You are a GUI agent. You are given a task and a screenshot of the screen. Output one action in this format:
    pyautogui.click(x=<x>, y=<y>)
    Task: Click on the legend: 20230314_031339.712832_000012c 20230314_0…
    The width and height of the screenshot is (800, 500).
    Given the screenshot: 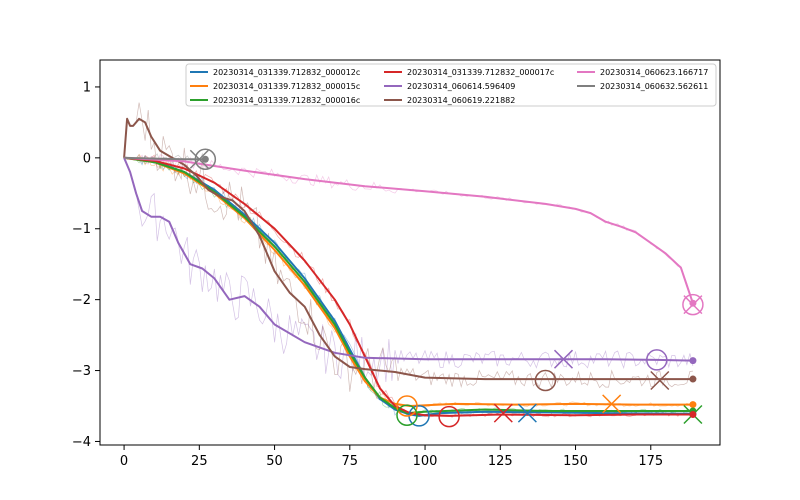 What is the action you would take?
    pyautogui.click(x=451, y=85)
    